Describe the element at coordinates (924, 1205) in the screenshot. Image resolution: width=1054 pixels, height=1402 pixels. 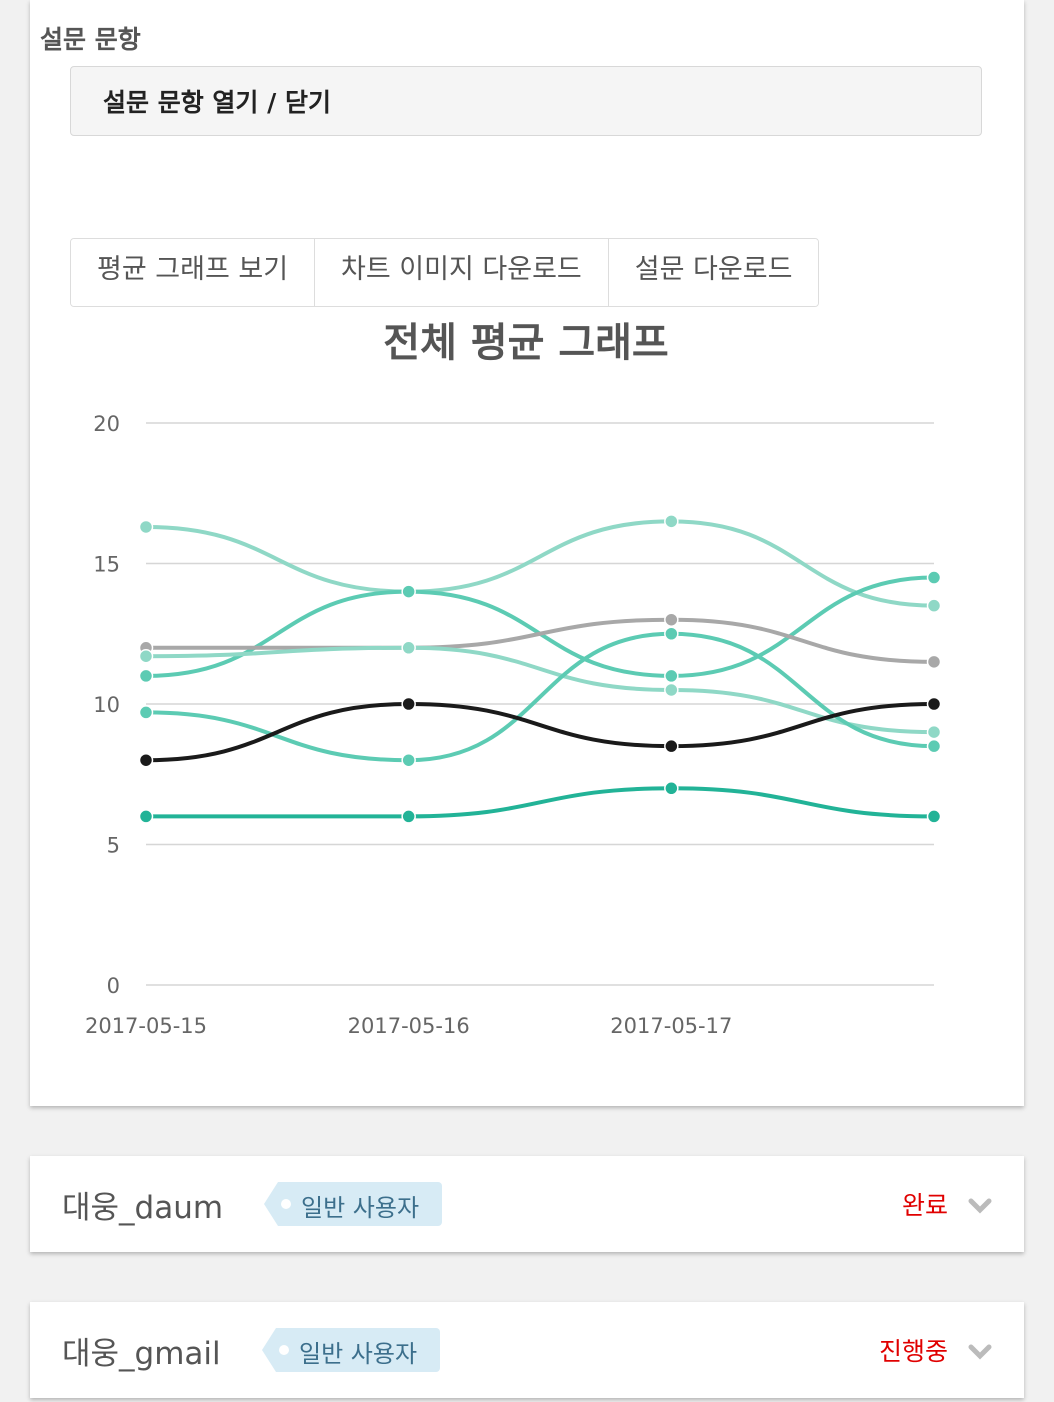
I see `status-text: 완료` at that location.